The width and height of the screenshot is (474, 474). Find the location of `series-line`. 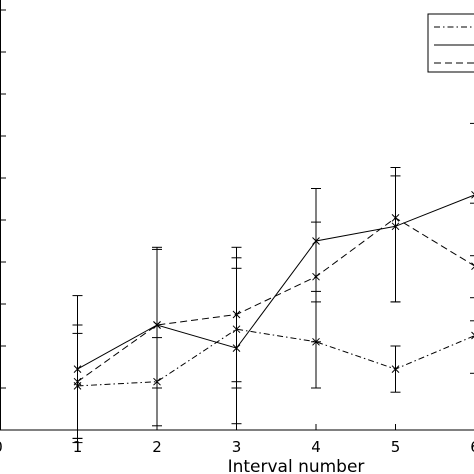

series-line is located at coordinates (275, 357).